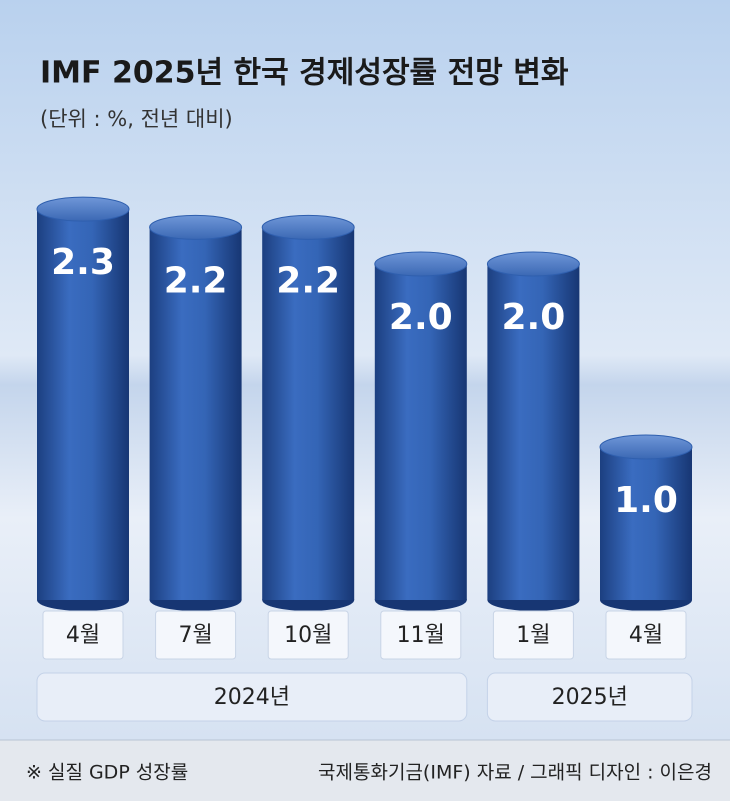 The image size is (730, 801). I want to click on group-label: 2024년, so click(252, 697).